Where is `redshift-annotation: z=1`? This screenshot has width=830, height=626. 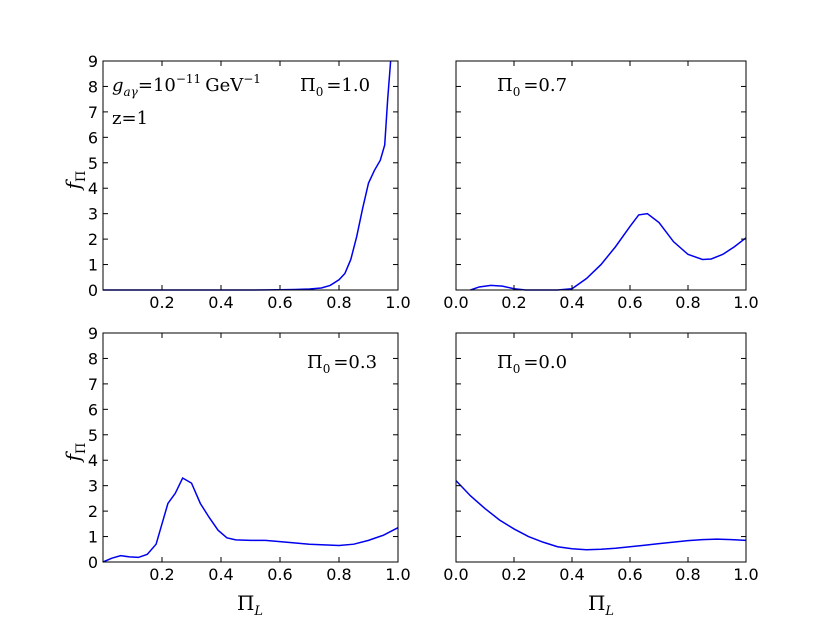 redshift-annotation: z=1 is located at coordinates (130, 118).